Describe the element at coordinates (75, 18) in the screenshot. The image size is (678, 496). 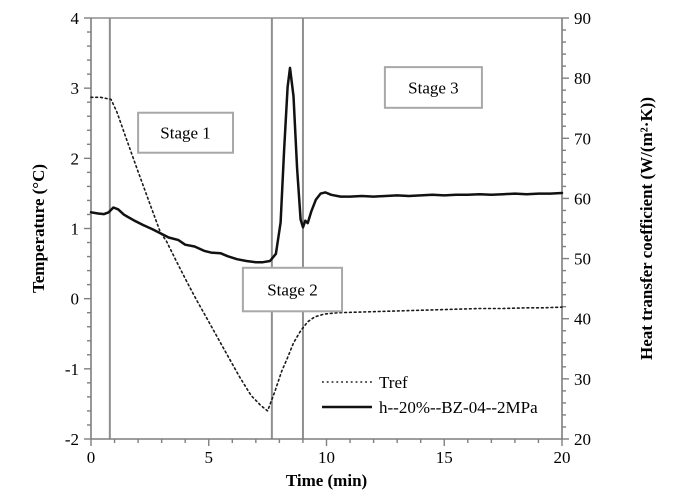
I see `y-left-tick-label: 4` at that location.